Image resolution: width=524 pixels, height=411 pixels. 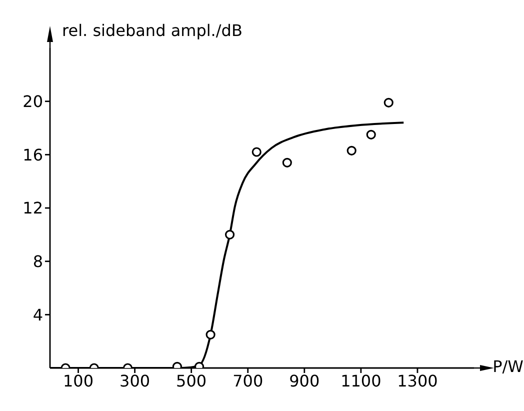 I want to click on y-tick-label: 4, so click(x=37, y=314).